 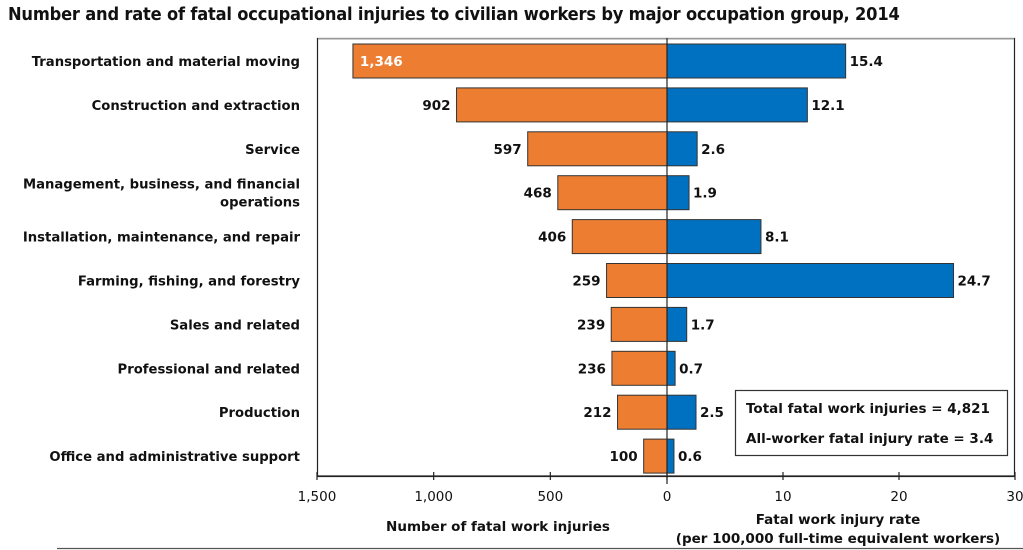 What do you see at coordinates (592, 369) in the screenshot?
I see `injury-count-value-label: 236` at bounding box center [592, 369].